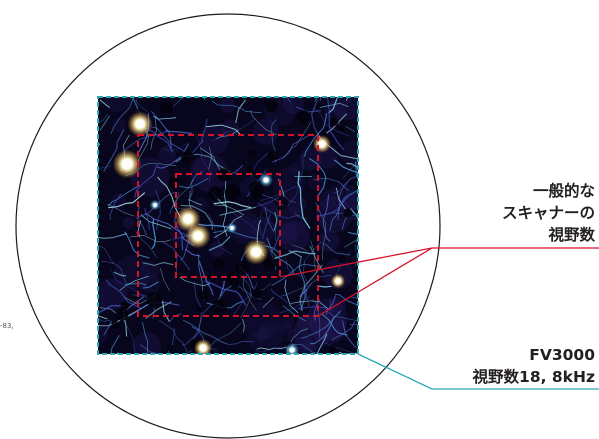 The width and height of the screenshot is (599, 439). Describe the element at coordinates (563, 191) in the screenshot. I see `scanner-label-line1: 一般的な` at that location.